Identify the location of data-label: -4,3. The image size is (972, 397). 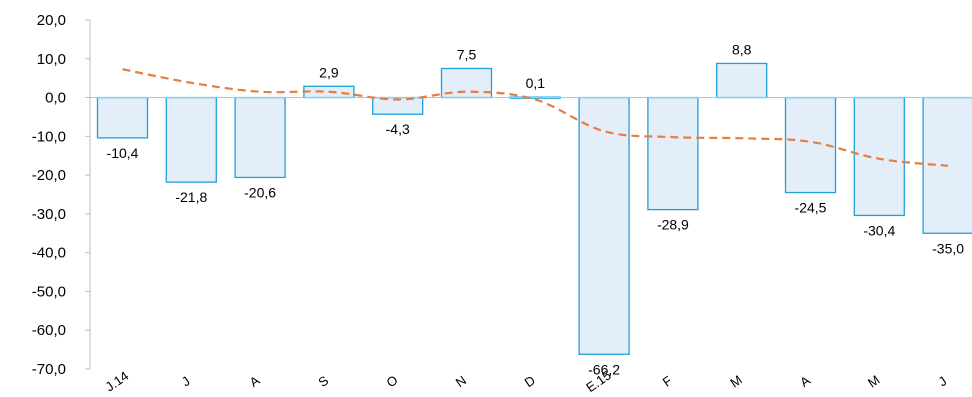
(398, 129).